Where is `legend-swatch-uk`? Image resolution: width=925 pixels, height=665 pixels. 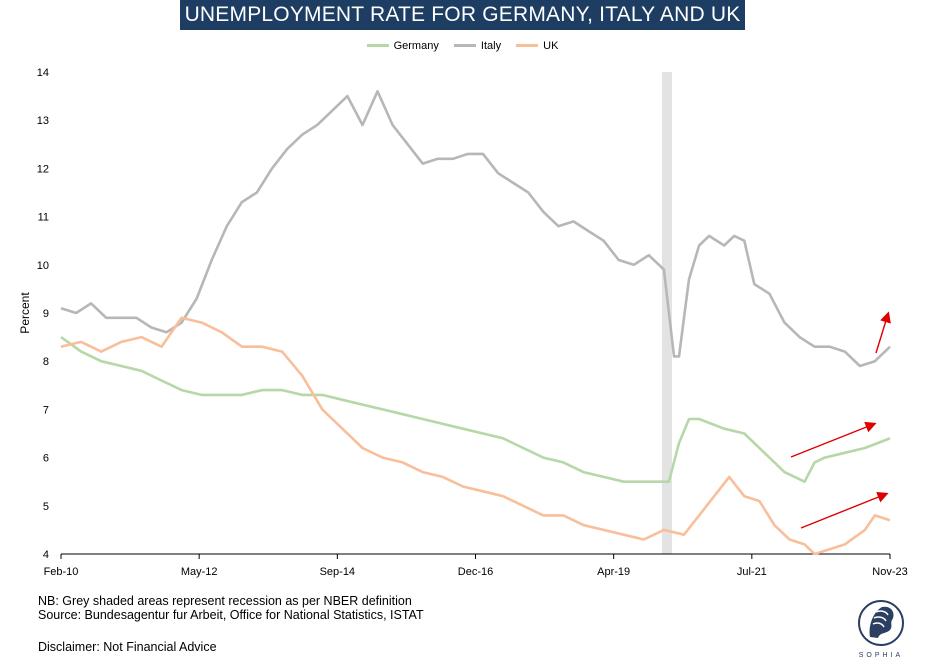 legend-swatch-uk is located at coordinates (527, 45).